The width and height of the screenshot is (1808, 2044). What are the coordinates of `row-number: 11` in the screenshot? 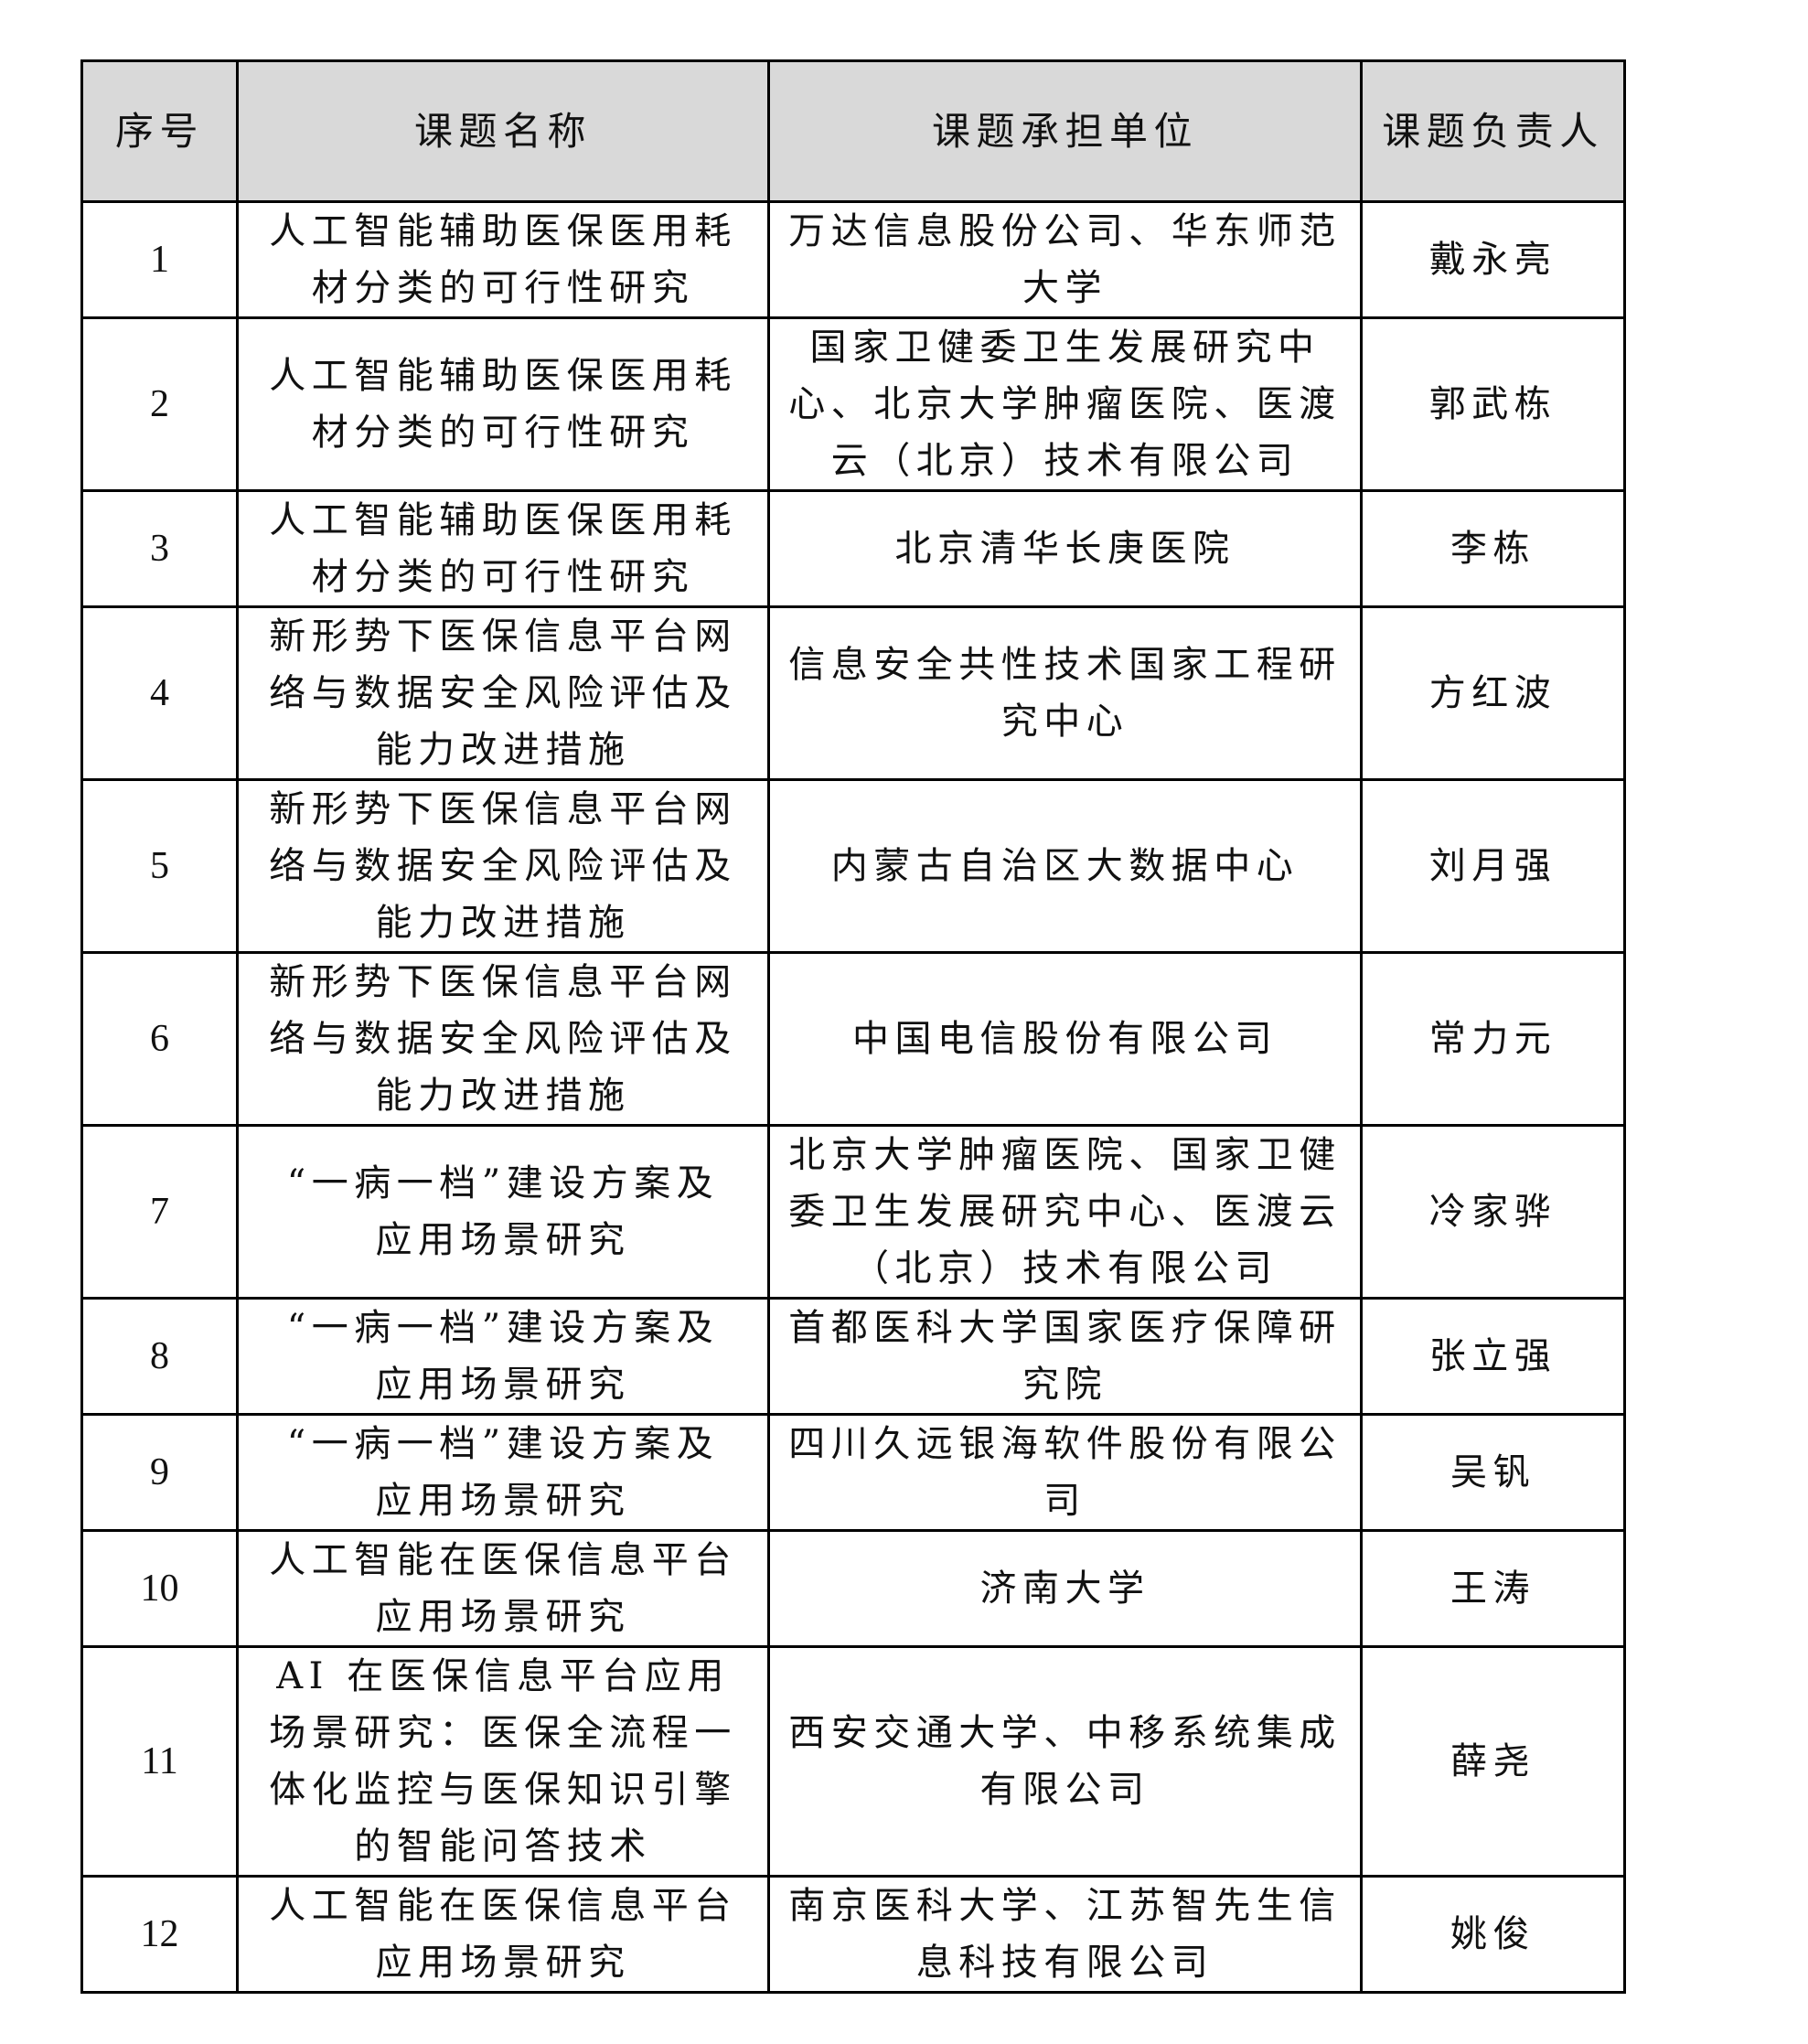 It's located at (159, 1762).